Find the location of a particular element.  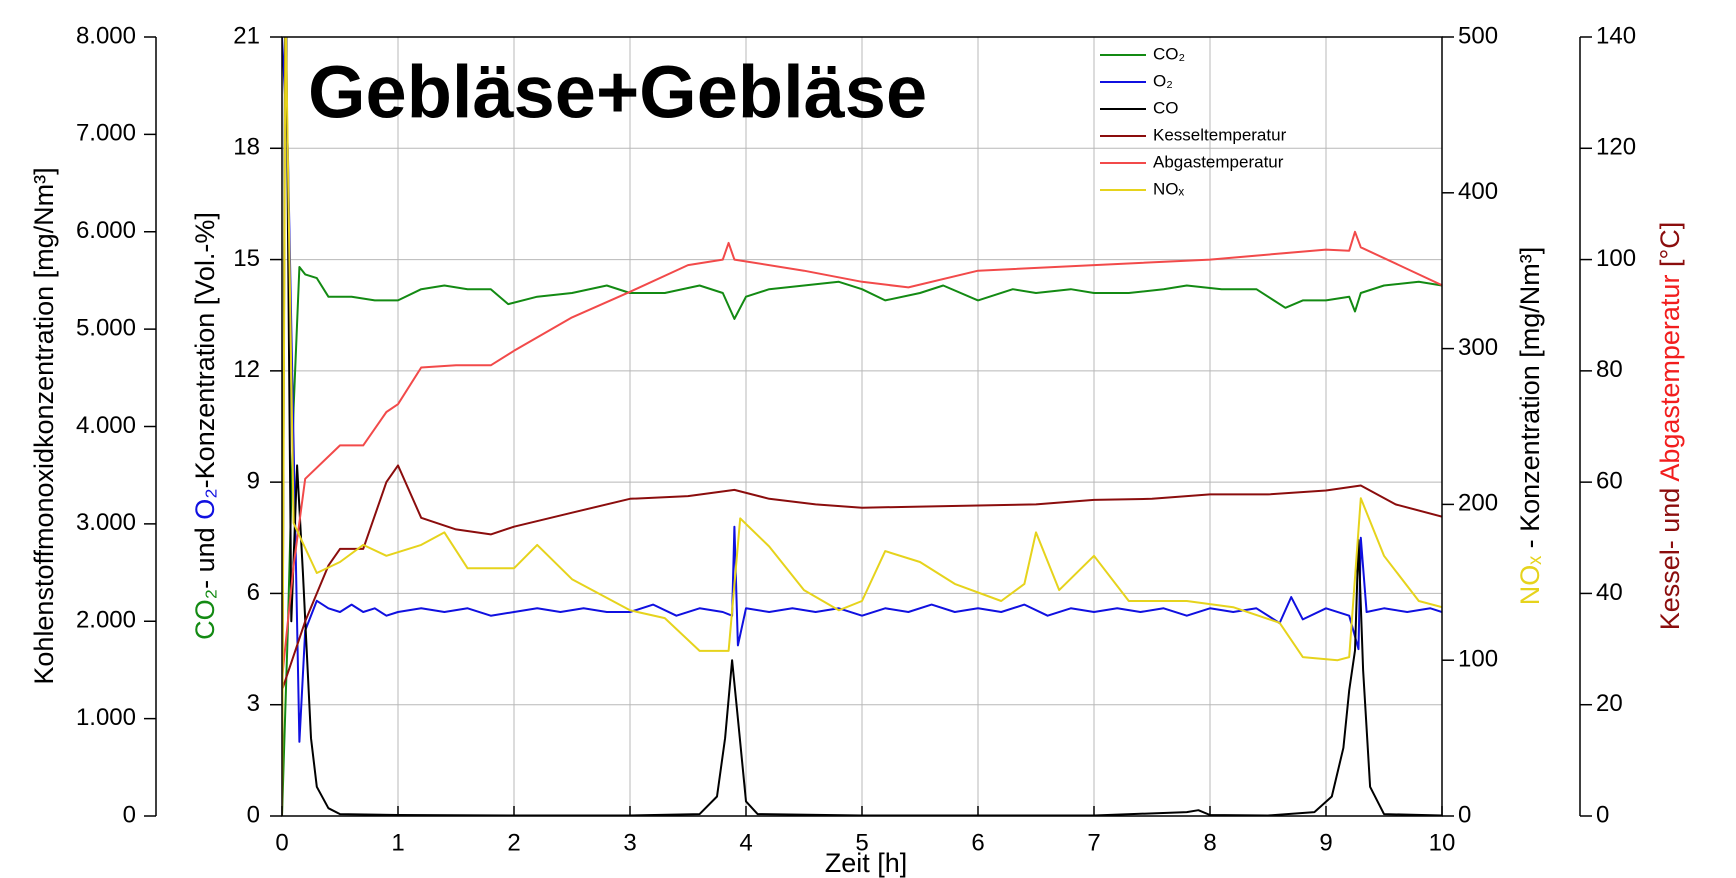

legend-label: Kesseltemperatur is located at coordinates (1220, 134).